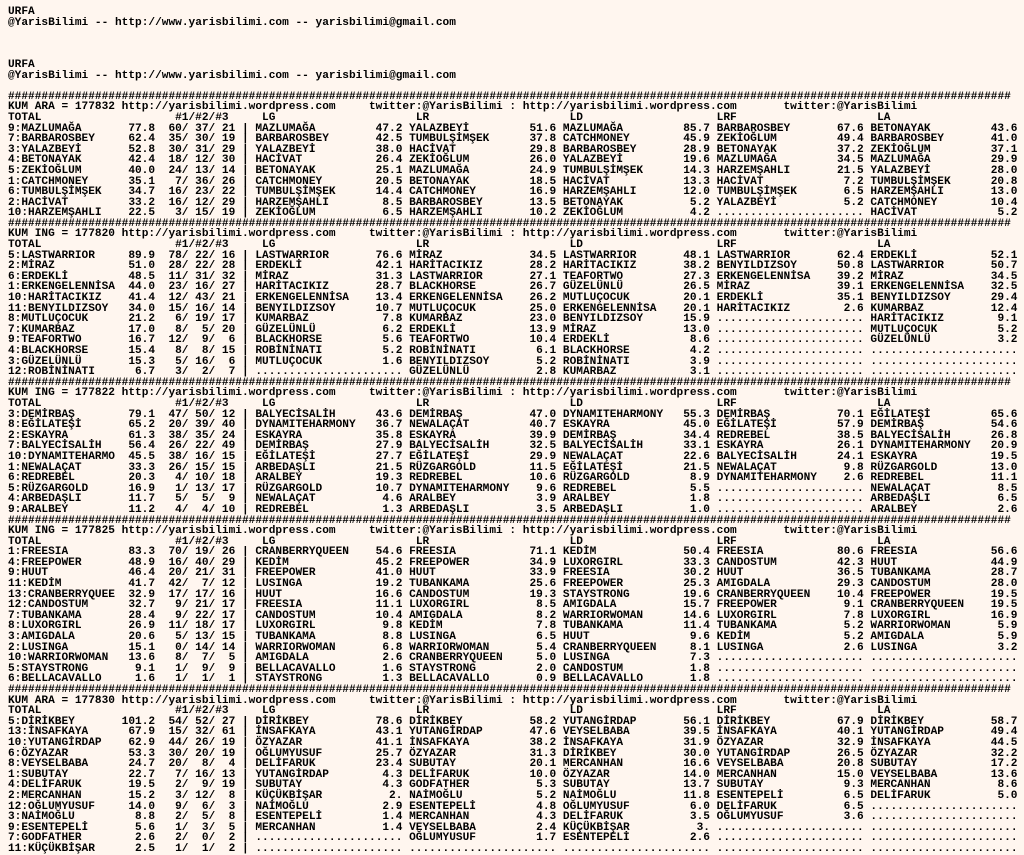  I want to click on ld-score: 15.9, so click(696, 319).